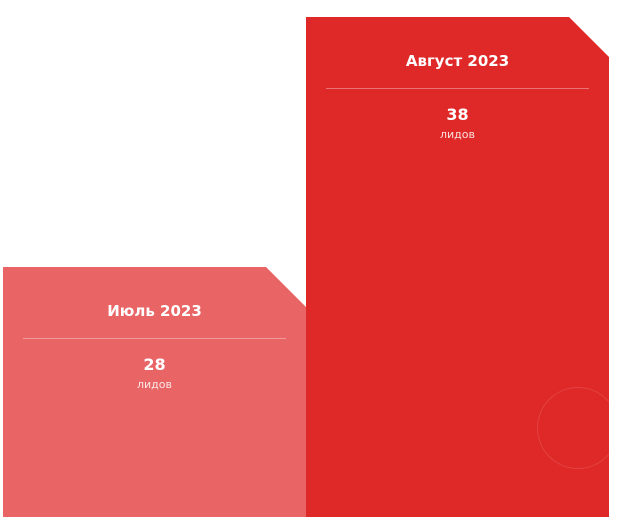  I want to click on bar-category-label: Июль 2023, so click(154, 311).